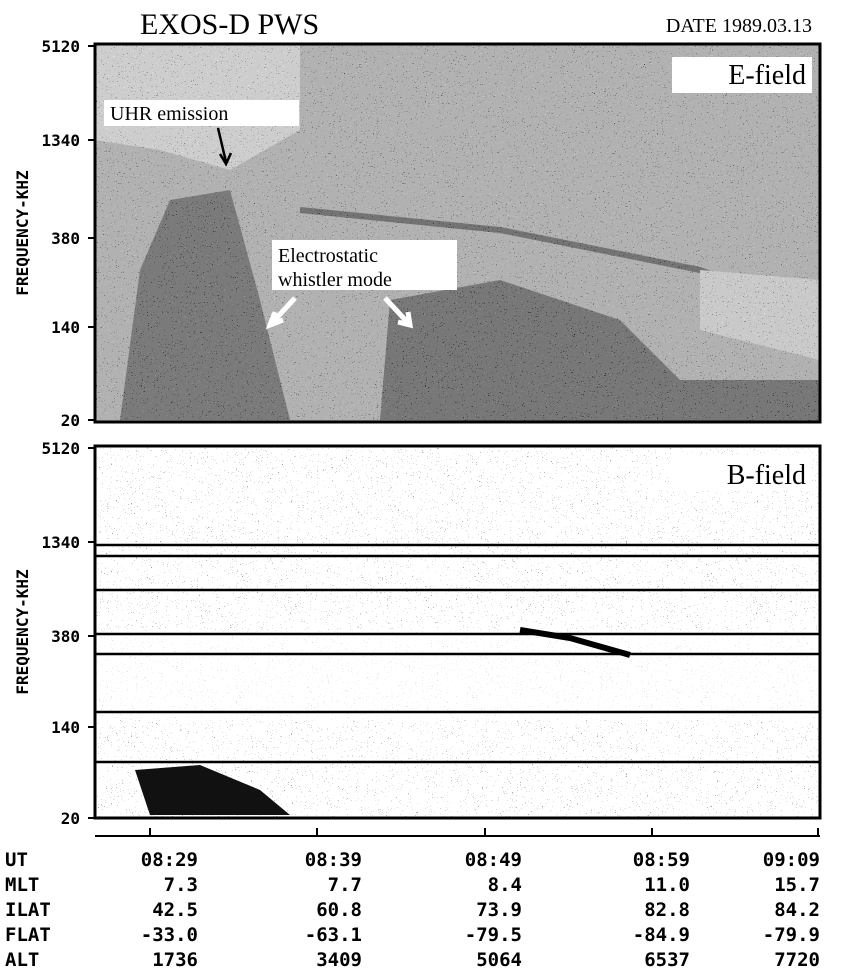 This screenshot has width=842, height=972. Describe the element at coordinates (791, 935) in the screenshot. I see `table-cell: -79.9` at that location.